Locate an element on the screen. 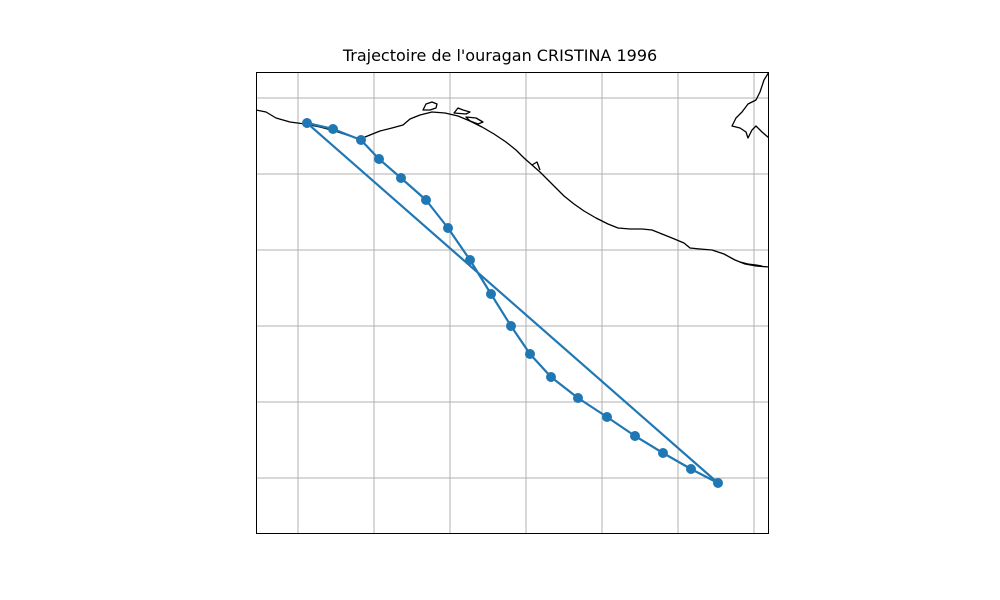 The width and height of the screenshot is (1000, 600). coastline-east-fragment is located at coordinates (751, 264).